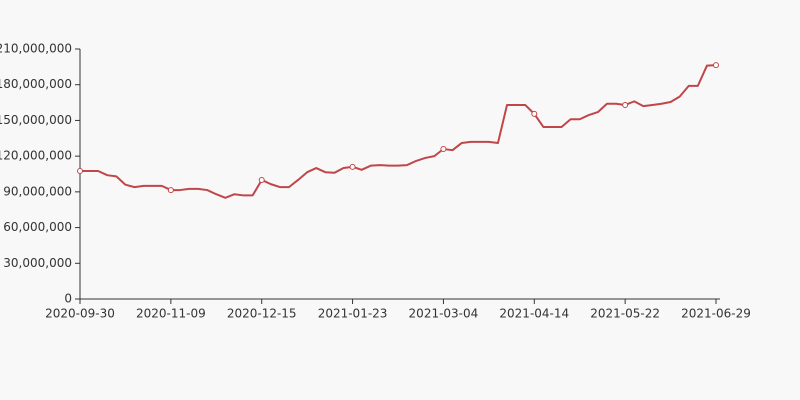  I want to click on y-tick-label: 60,000,000, so click(37, 227).